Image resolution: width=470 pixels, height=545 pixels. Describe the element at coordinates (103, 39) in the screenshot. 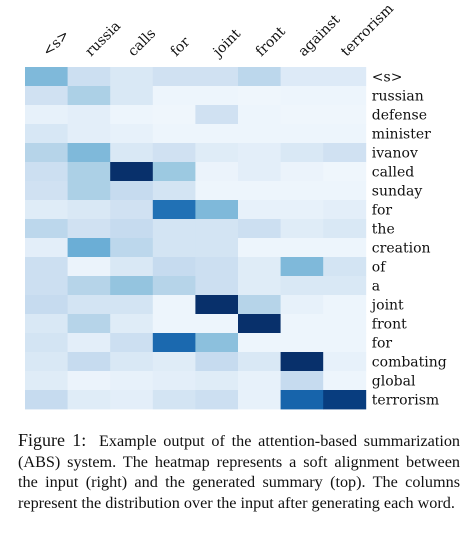

I see `column-label: russia` at that location.